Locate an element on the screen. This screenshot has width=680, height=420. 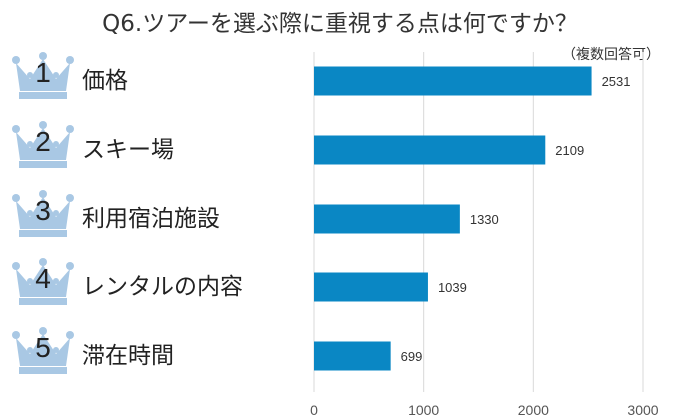
rank-number: 5 is located at coordinates (43, 347).